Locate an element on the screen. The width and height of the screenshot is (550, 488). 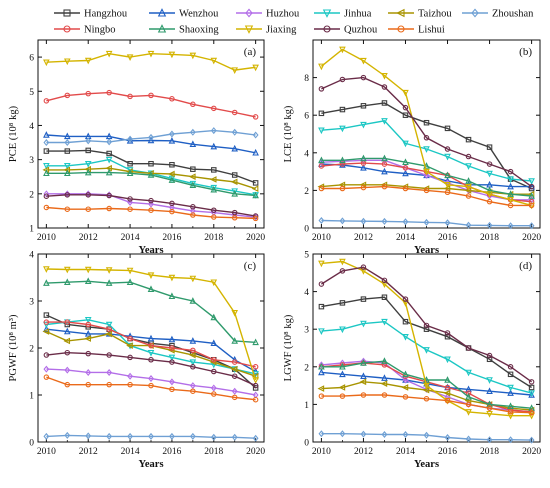
series-shaoxing is located at coordinates (151, 183).